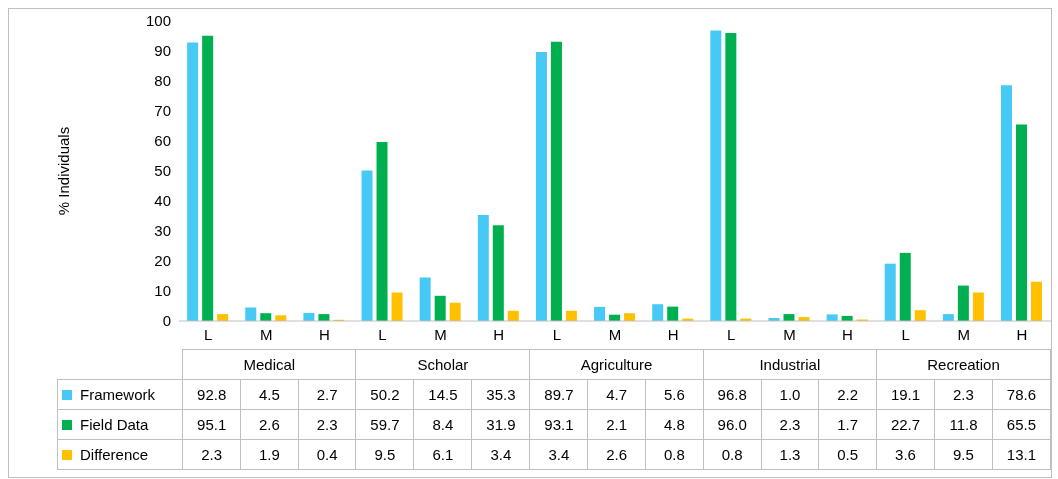 This screenshot has width=1058, height=479. Describe the element at coordinates (732, 424) in the screenshot. I see `data-label: 96.0` at that location.